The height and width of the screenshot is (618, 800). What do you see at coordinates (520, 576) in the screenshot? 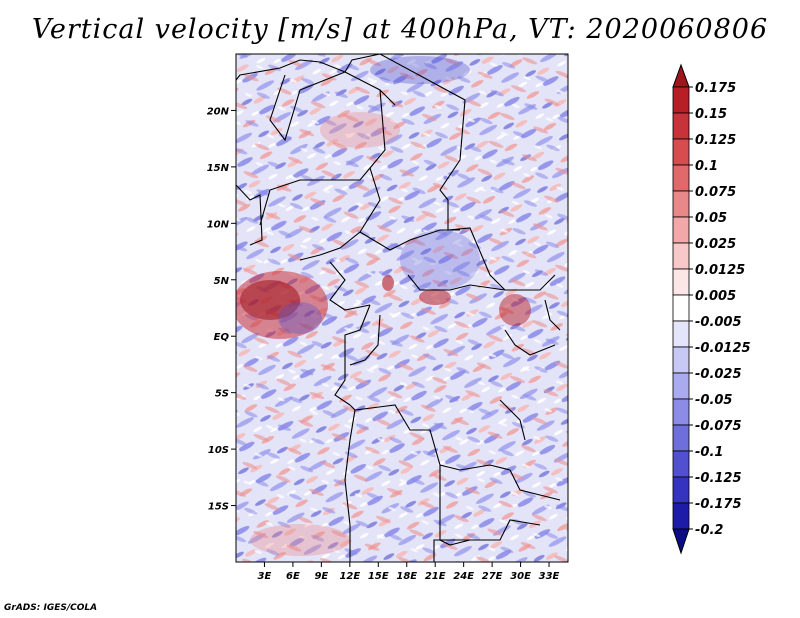
I see `lon-label: 30E` at bounding box center [520, 576].